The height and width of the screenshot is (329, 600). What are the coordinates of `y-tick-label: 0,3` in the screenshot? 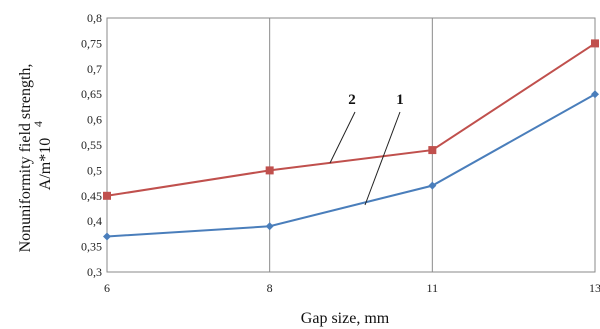 It's located at (94, 272).